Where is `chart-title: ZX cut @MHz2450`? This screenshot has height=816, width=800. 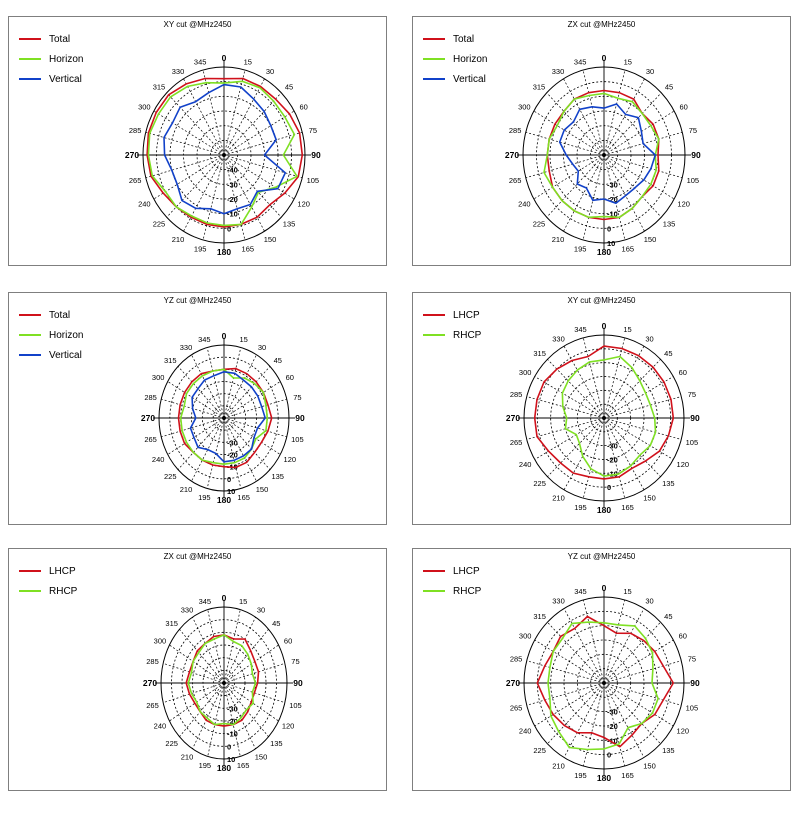
chart-title: ZX cut @MHz2450 is located at coordinates (197, 556).